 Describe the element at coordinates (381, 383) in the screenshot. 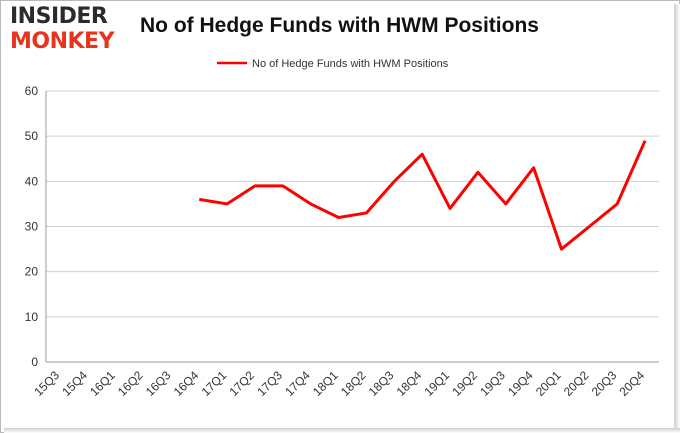

I see `x-tick-label: 18Q3` at that location.